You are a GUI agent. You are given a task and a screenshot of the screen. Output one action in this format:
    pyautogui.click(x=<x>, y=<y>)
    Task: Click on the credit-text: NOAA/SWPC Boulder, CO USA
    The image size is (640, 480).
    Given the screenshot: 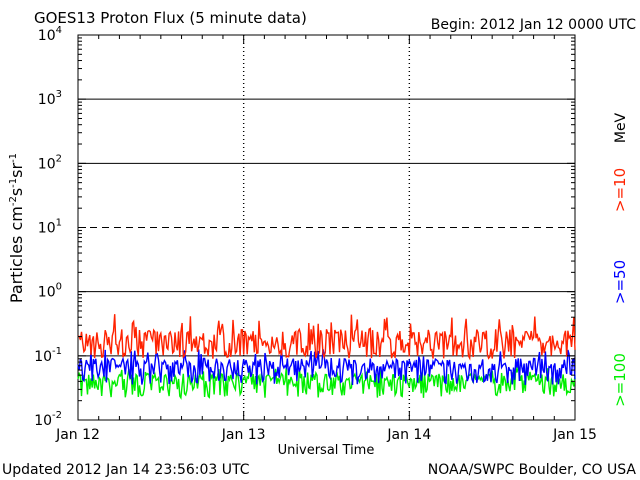 What is the action you would take?
    pyautogui.click(x=532, y=470)
    